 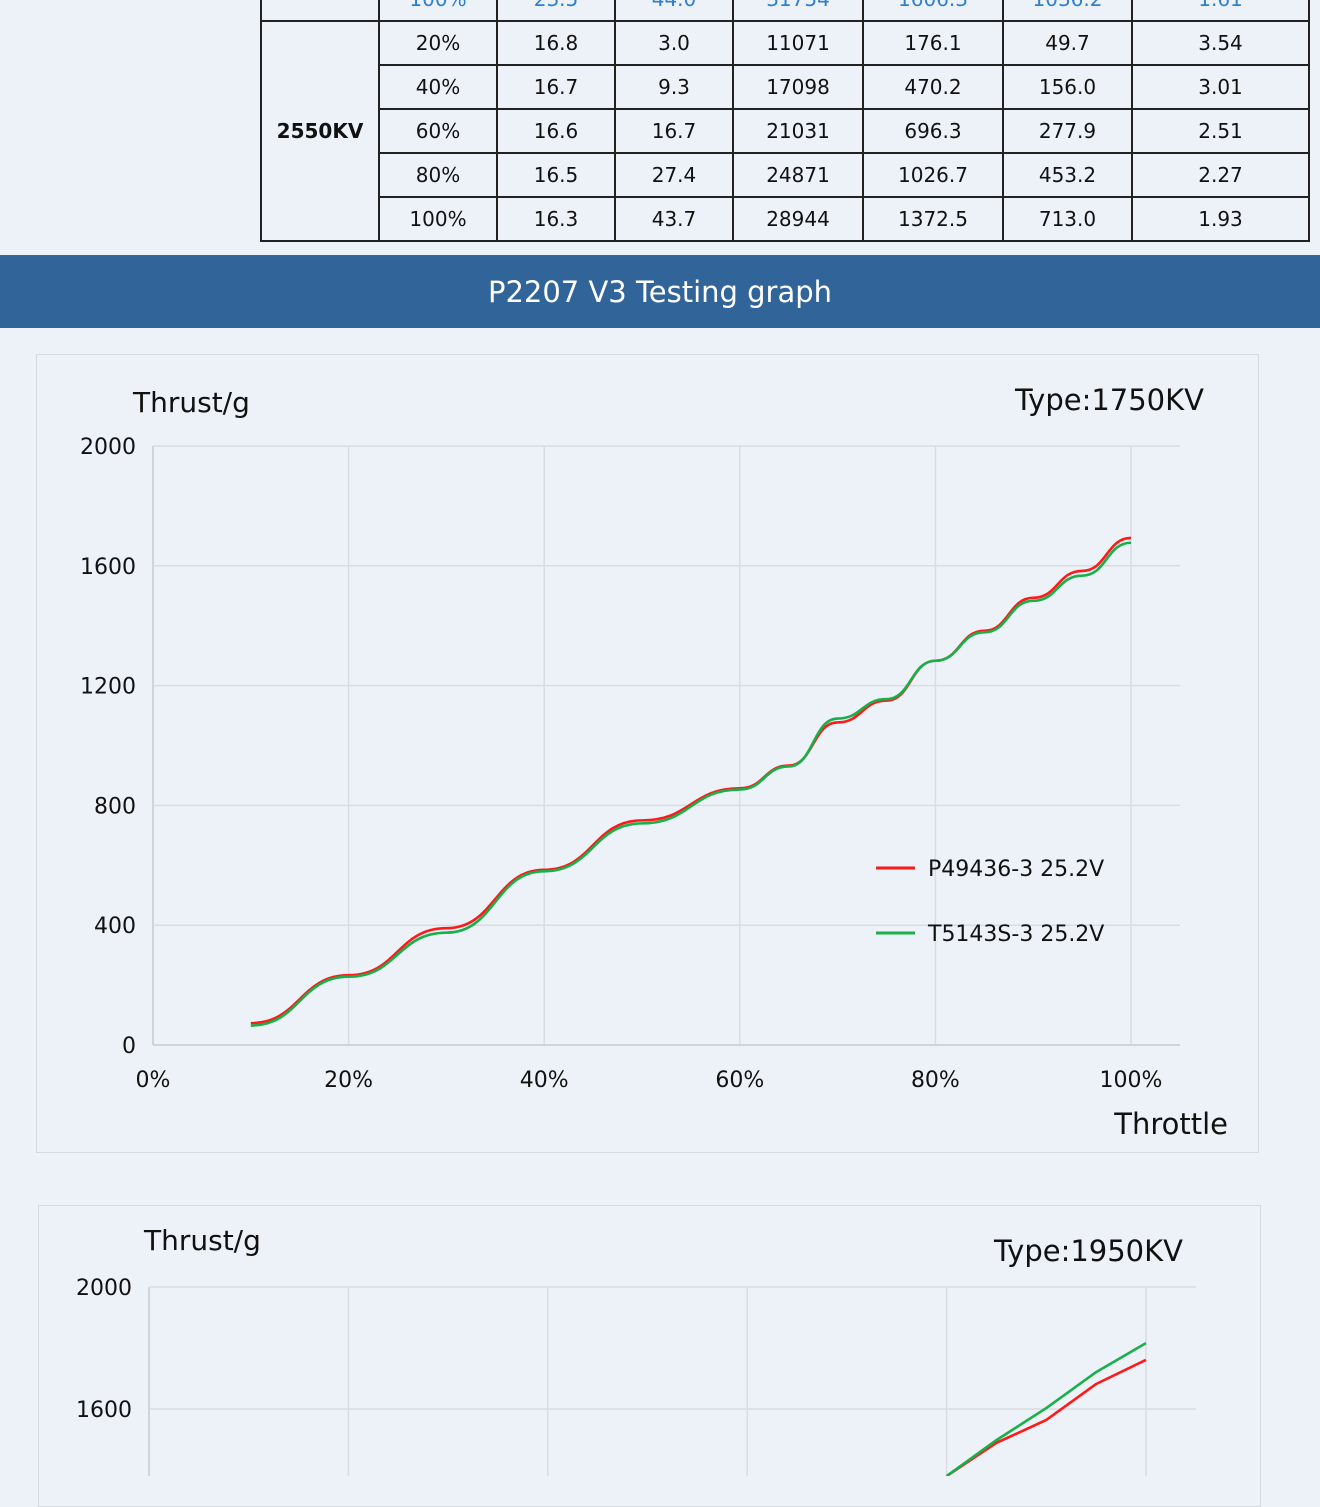 I want to click on x-tick-label: 60%, so click(x=739, y=1080).